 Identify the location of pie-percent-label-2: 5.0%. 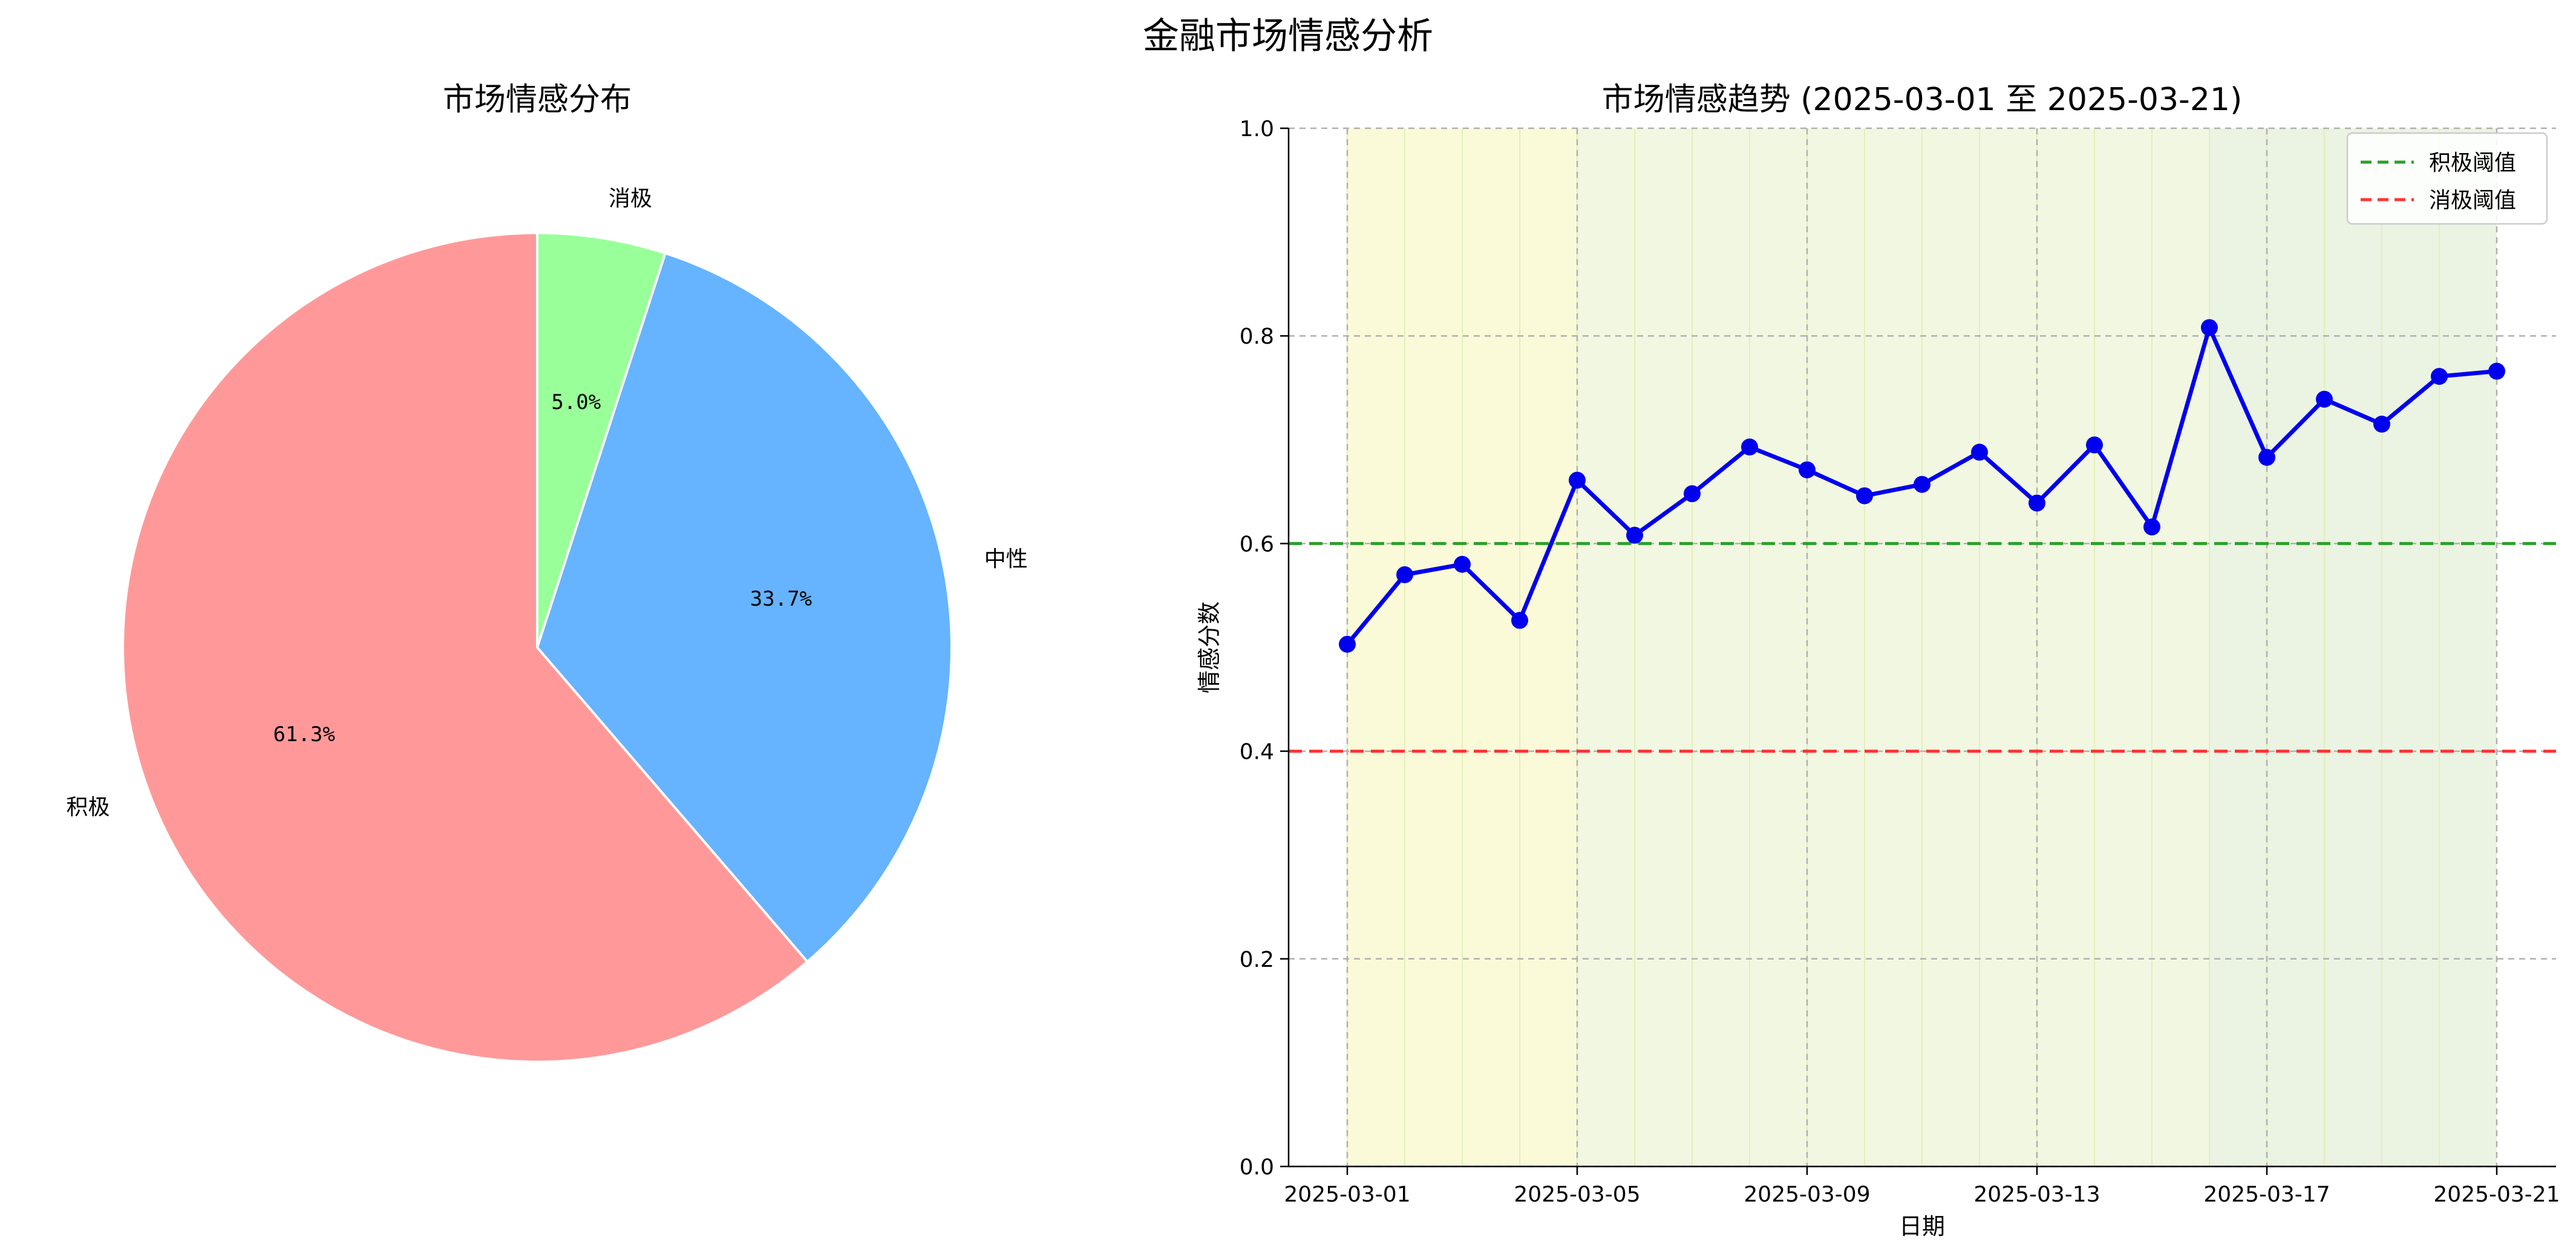
(576, 402).